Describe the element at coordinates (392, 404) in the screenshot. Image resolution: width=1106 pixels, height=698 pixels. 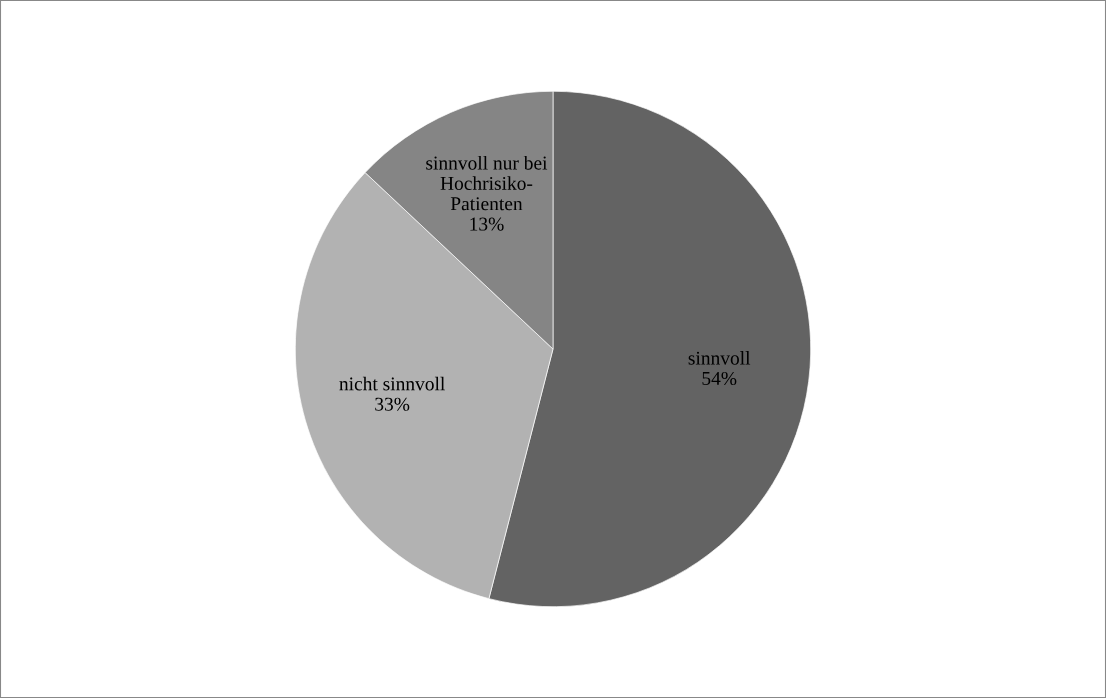
I see `data-label: 33%` at that location.